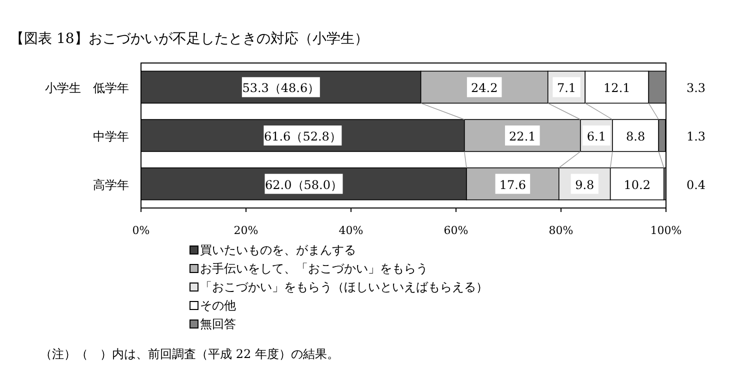  I want to click on x-tick-label: 20%, so click(246, 230).